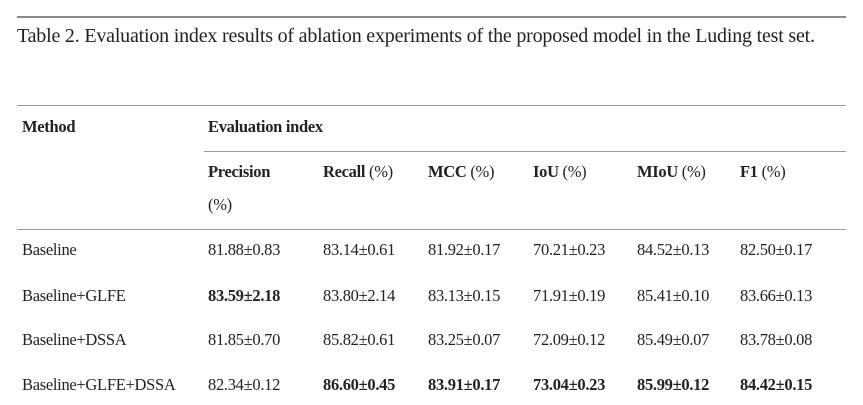 The width and height of the screenshot is (863, 405). Describe the element at coordinates (569, 295) in the screenshot. I see `table-cell: 71.91±0.19` at that location.